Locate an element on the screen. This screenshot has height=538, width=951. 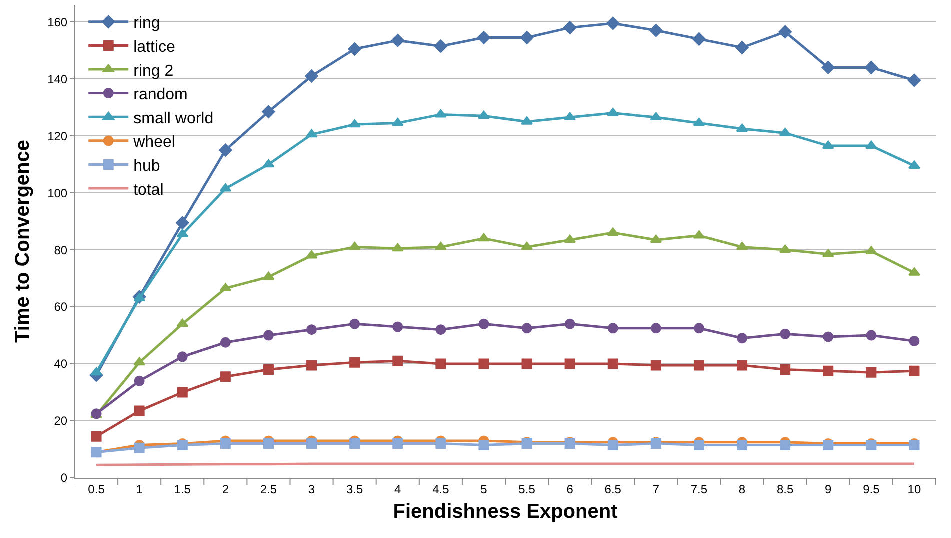
x-tick-label: 4 is located at coordinates (398, 489).